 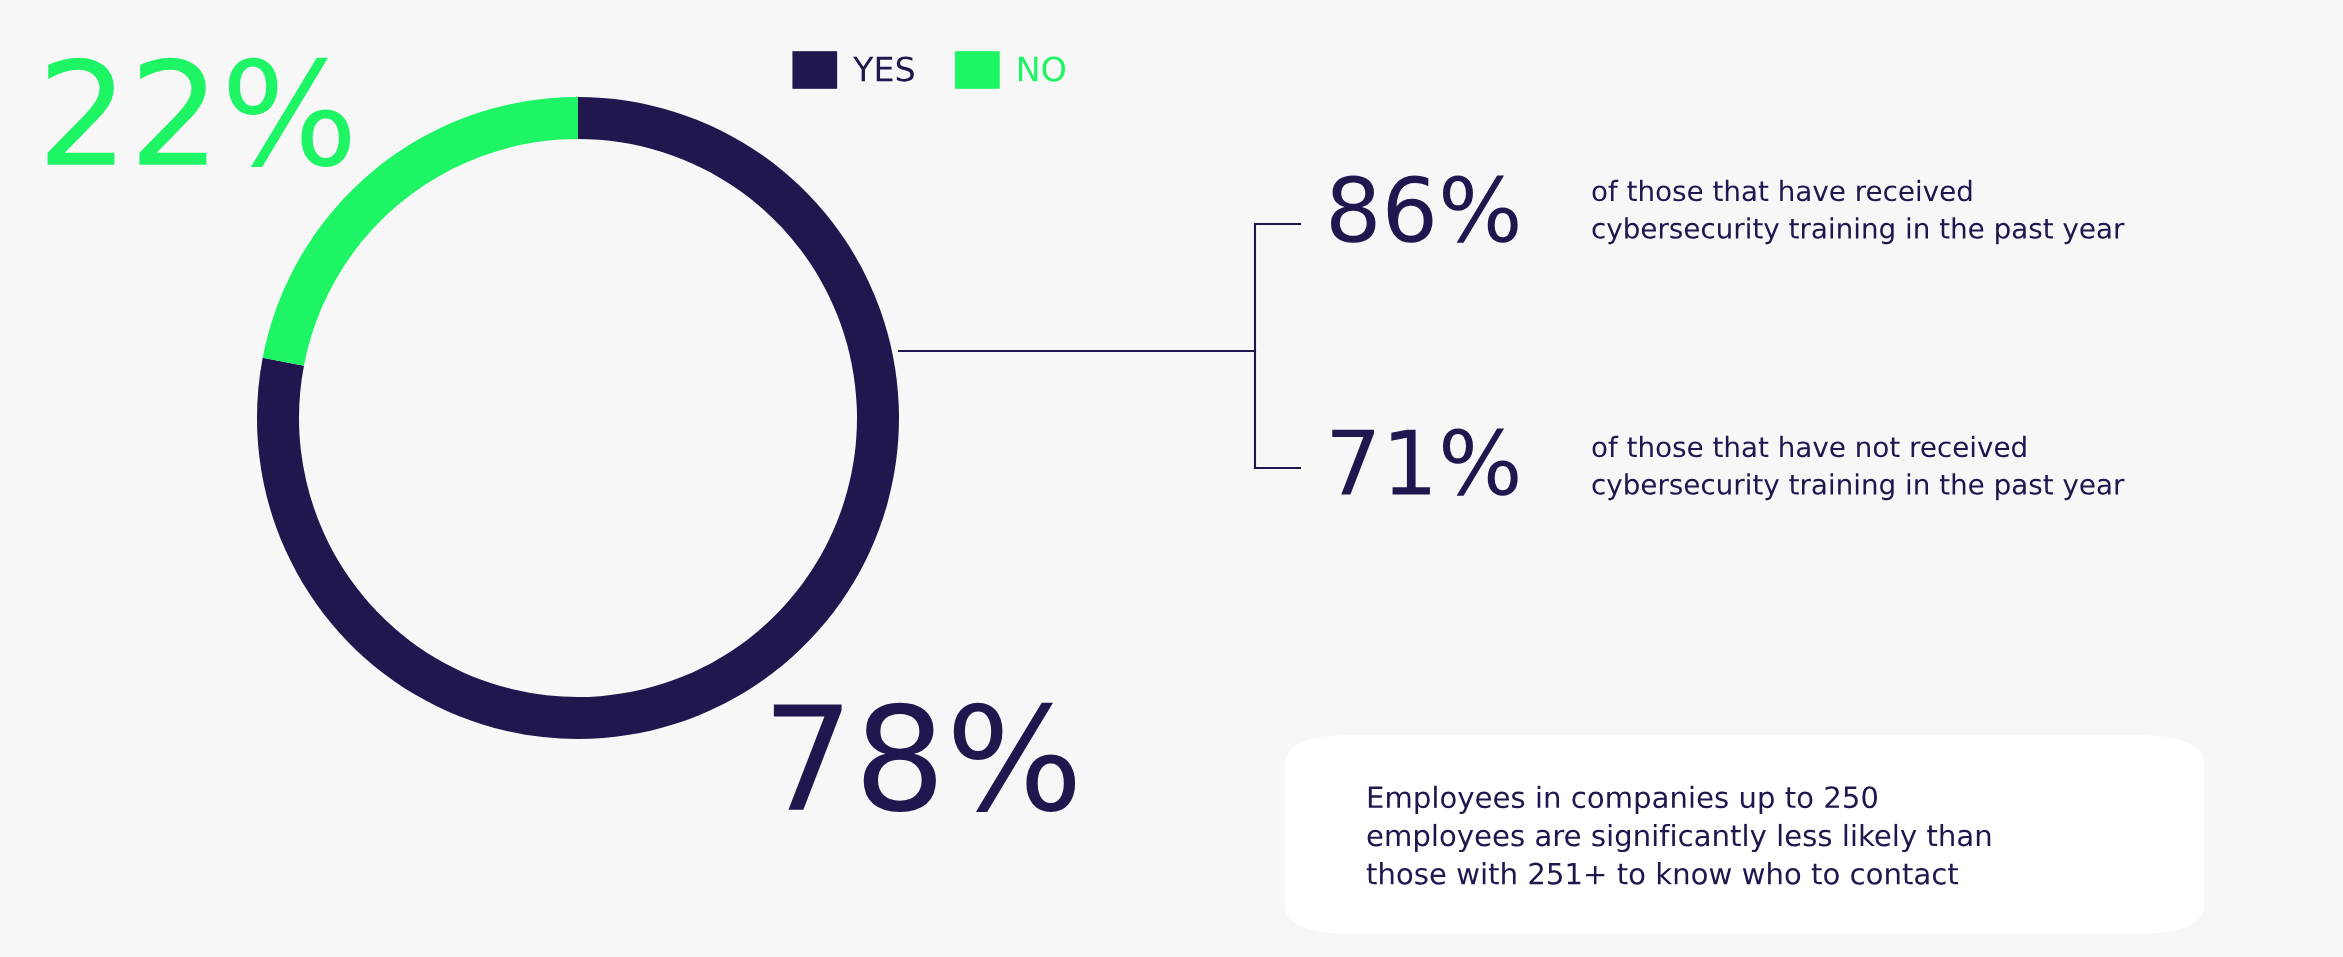 I want to click on data-label: 22%, so click(x=199, y=112).